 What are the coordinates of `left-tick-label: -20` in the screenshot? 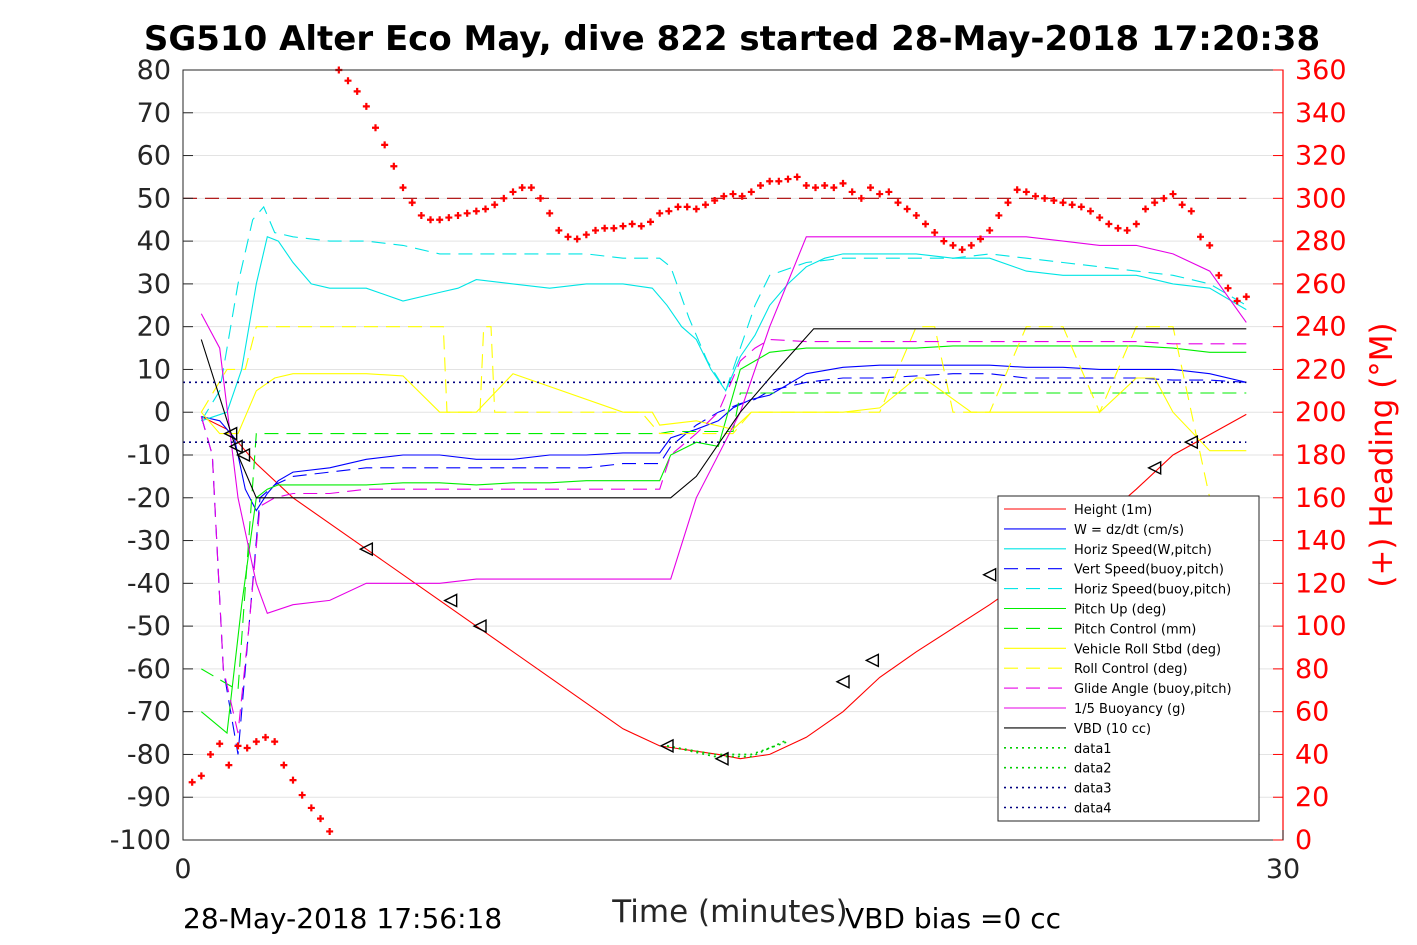 It's located at (149, 498).